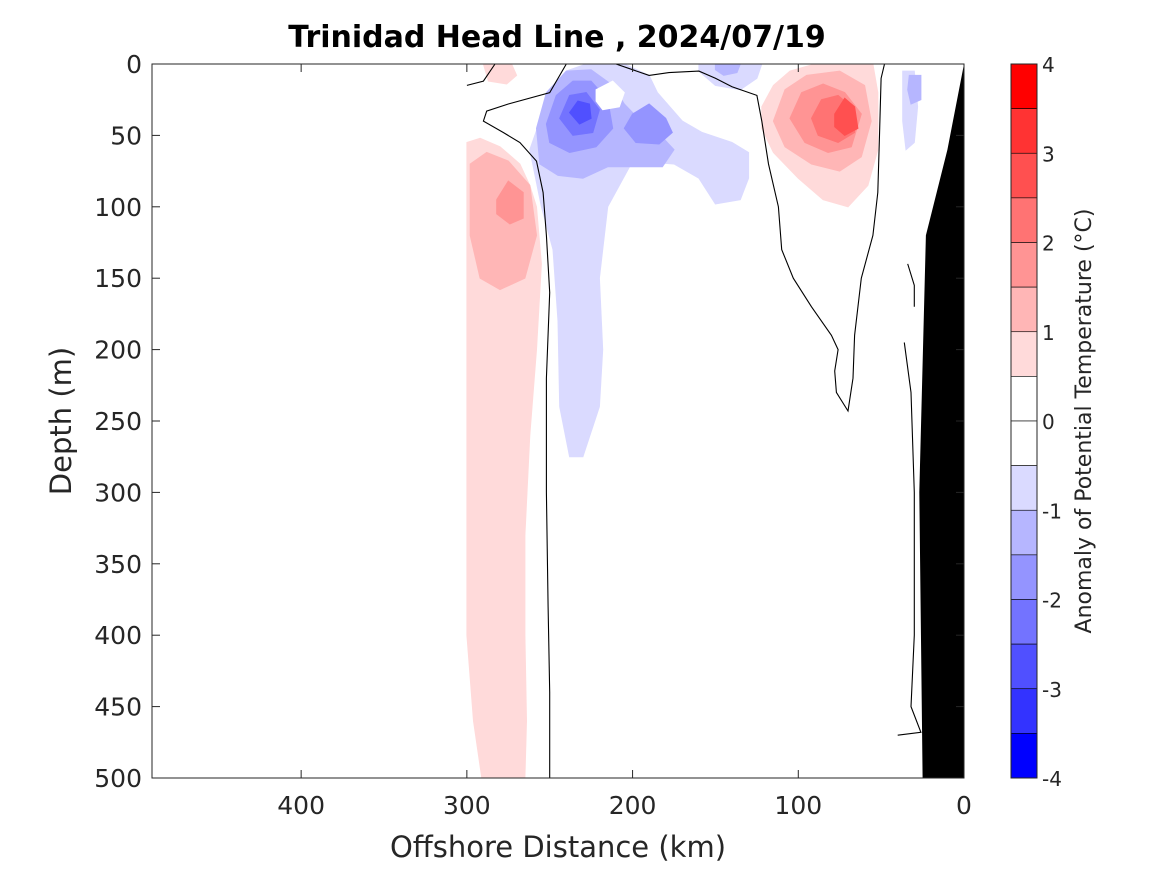 The image size is (1167, 879). Describe the element at coordinates (61, 421) in the screenshot. I see `y-axis-label: Depth (m)` at that location.